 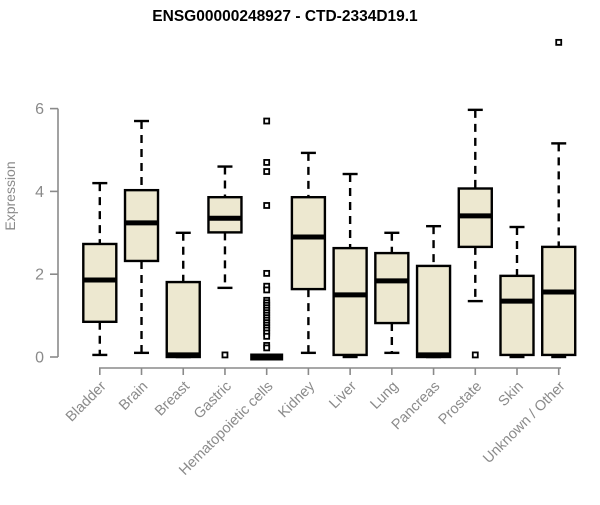 What do you see at coordinates (39, 109) in the screenshot?
I see `y-tick-label: 6` at bounding box center [39, 109].